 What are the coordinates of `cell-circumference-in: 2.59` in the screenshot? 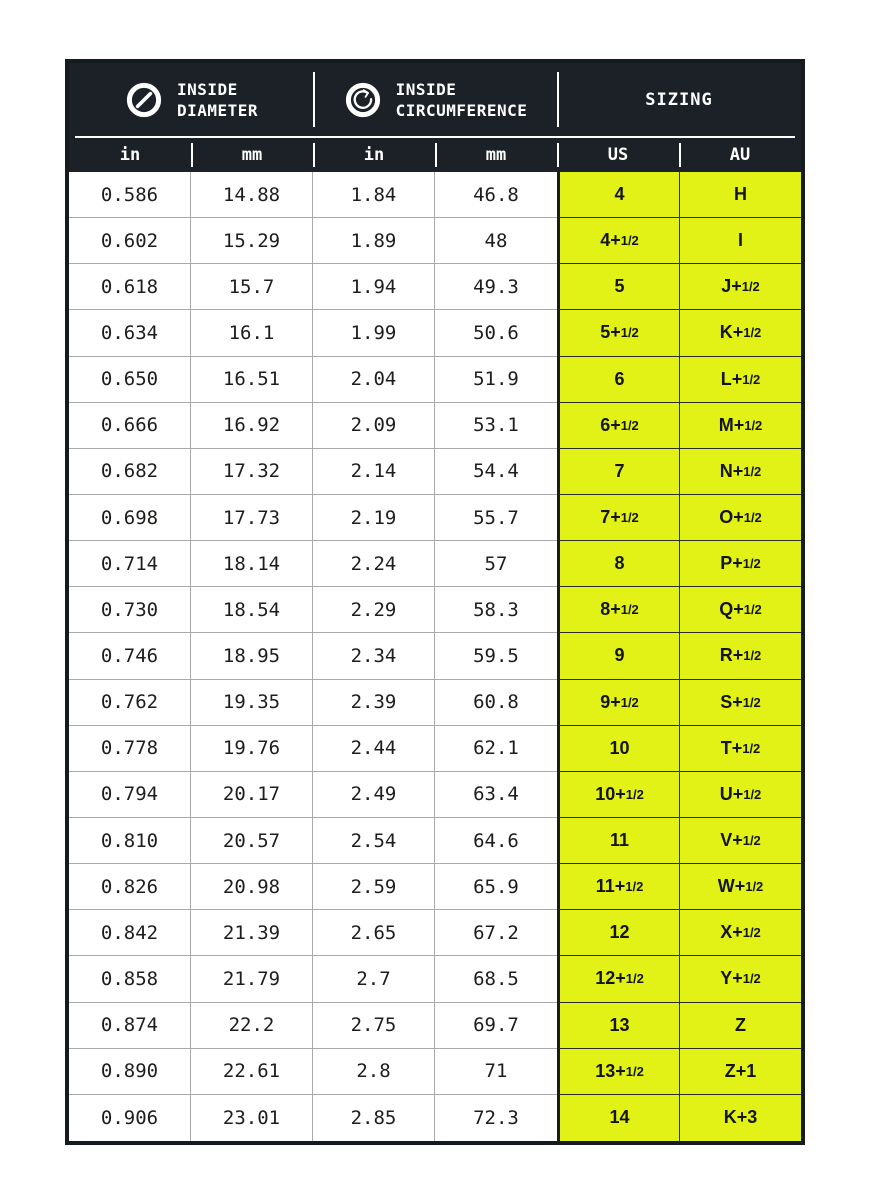 It's located at (374, 887).